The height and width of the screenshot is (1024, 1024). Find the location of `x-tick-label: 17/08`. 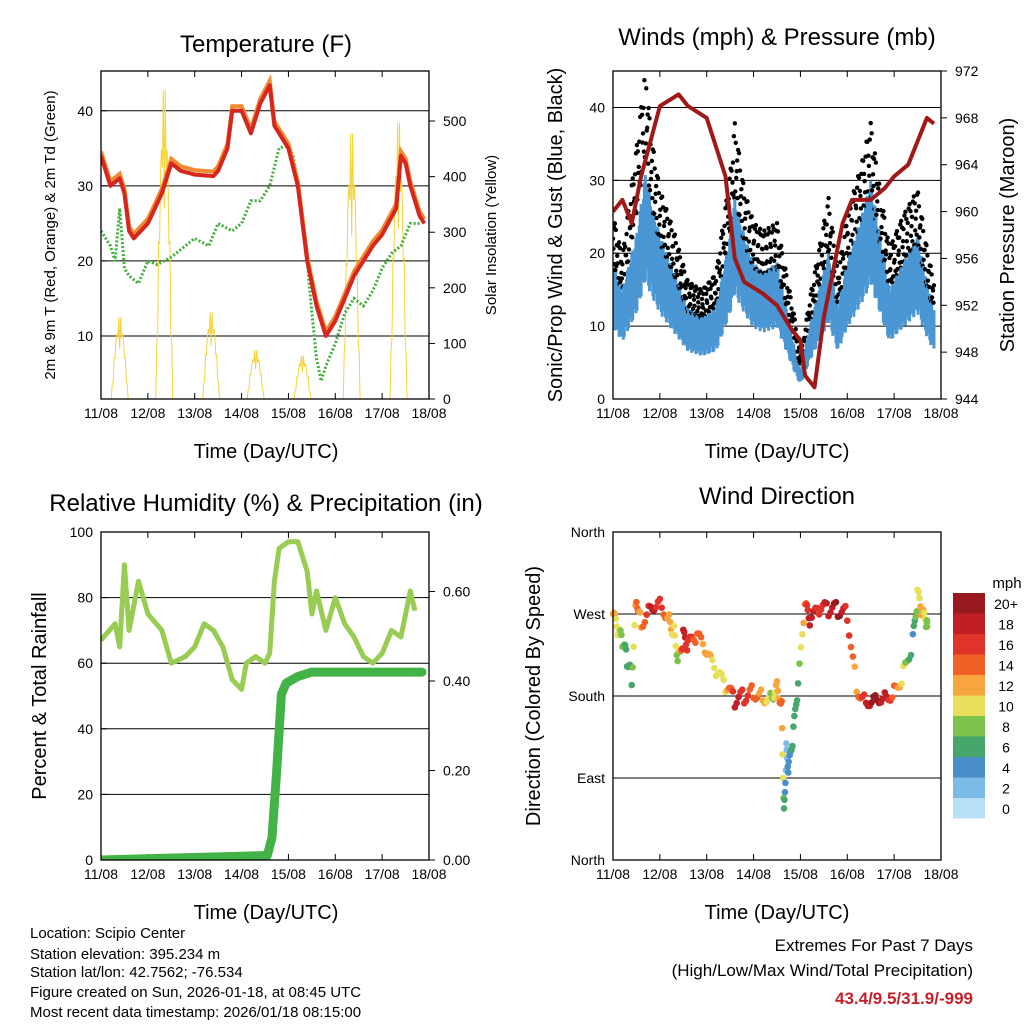

x-tick-label: 17/08 is located at coordinates (894, 874).